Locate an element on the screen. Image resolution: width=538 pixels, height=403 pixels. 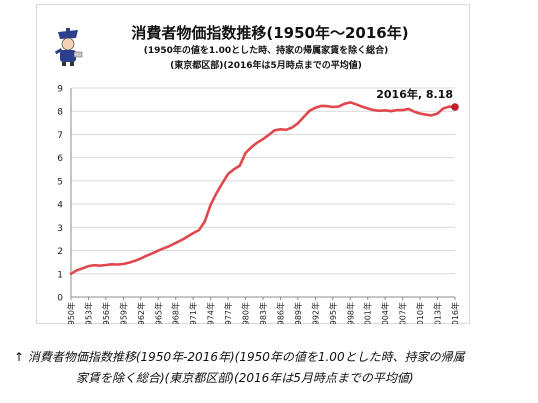
data-point-2016 is located at coordinates (455, 107).